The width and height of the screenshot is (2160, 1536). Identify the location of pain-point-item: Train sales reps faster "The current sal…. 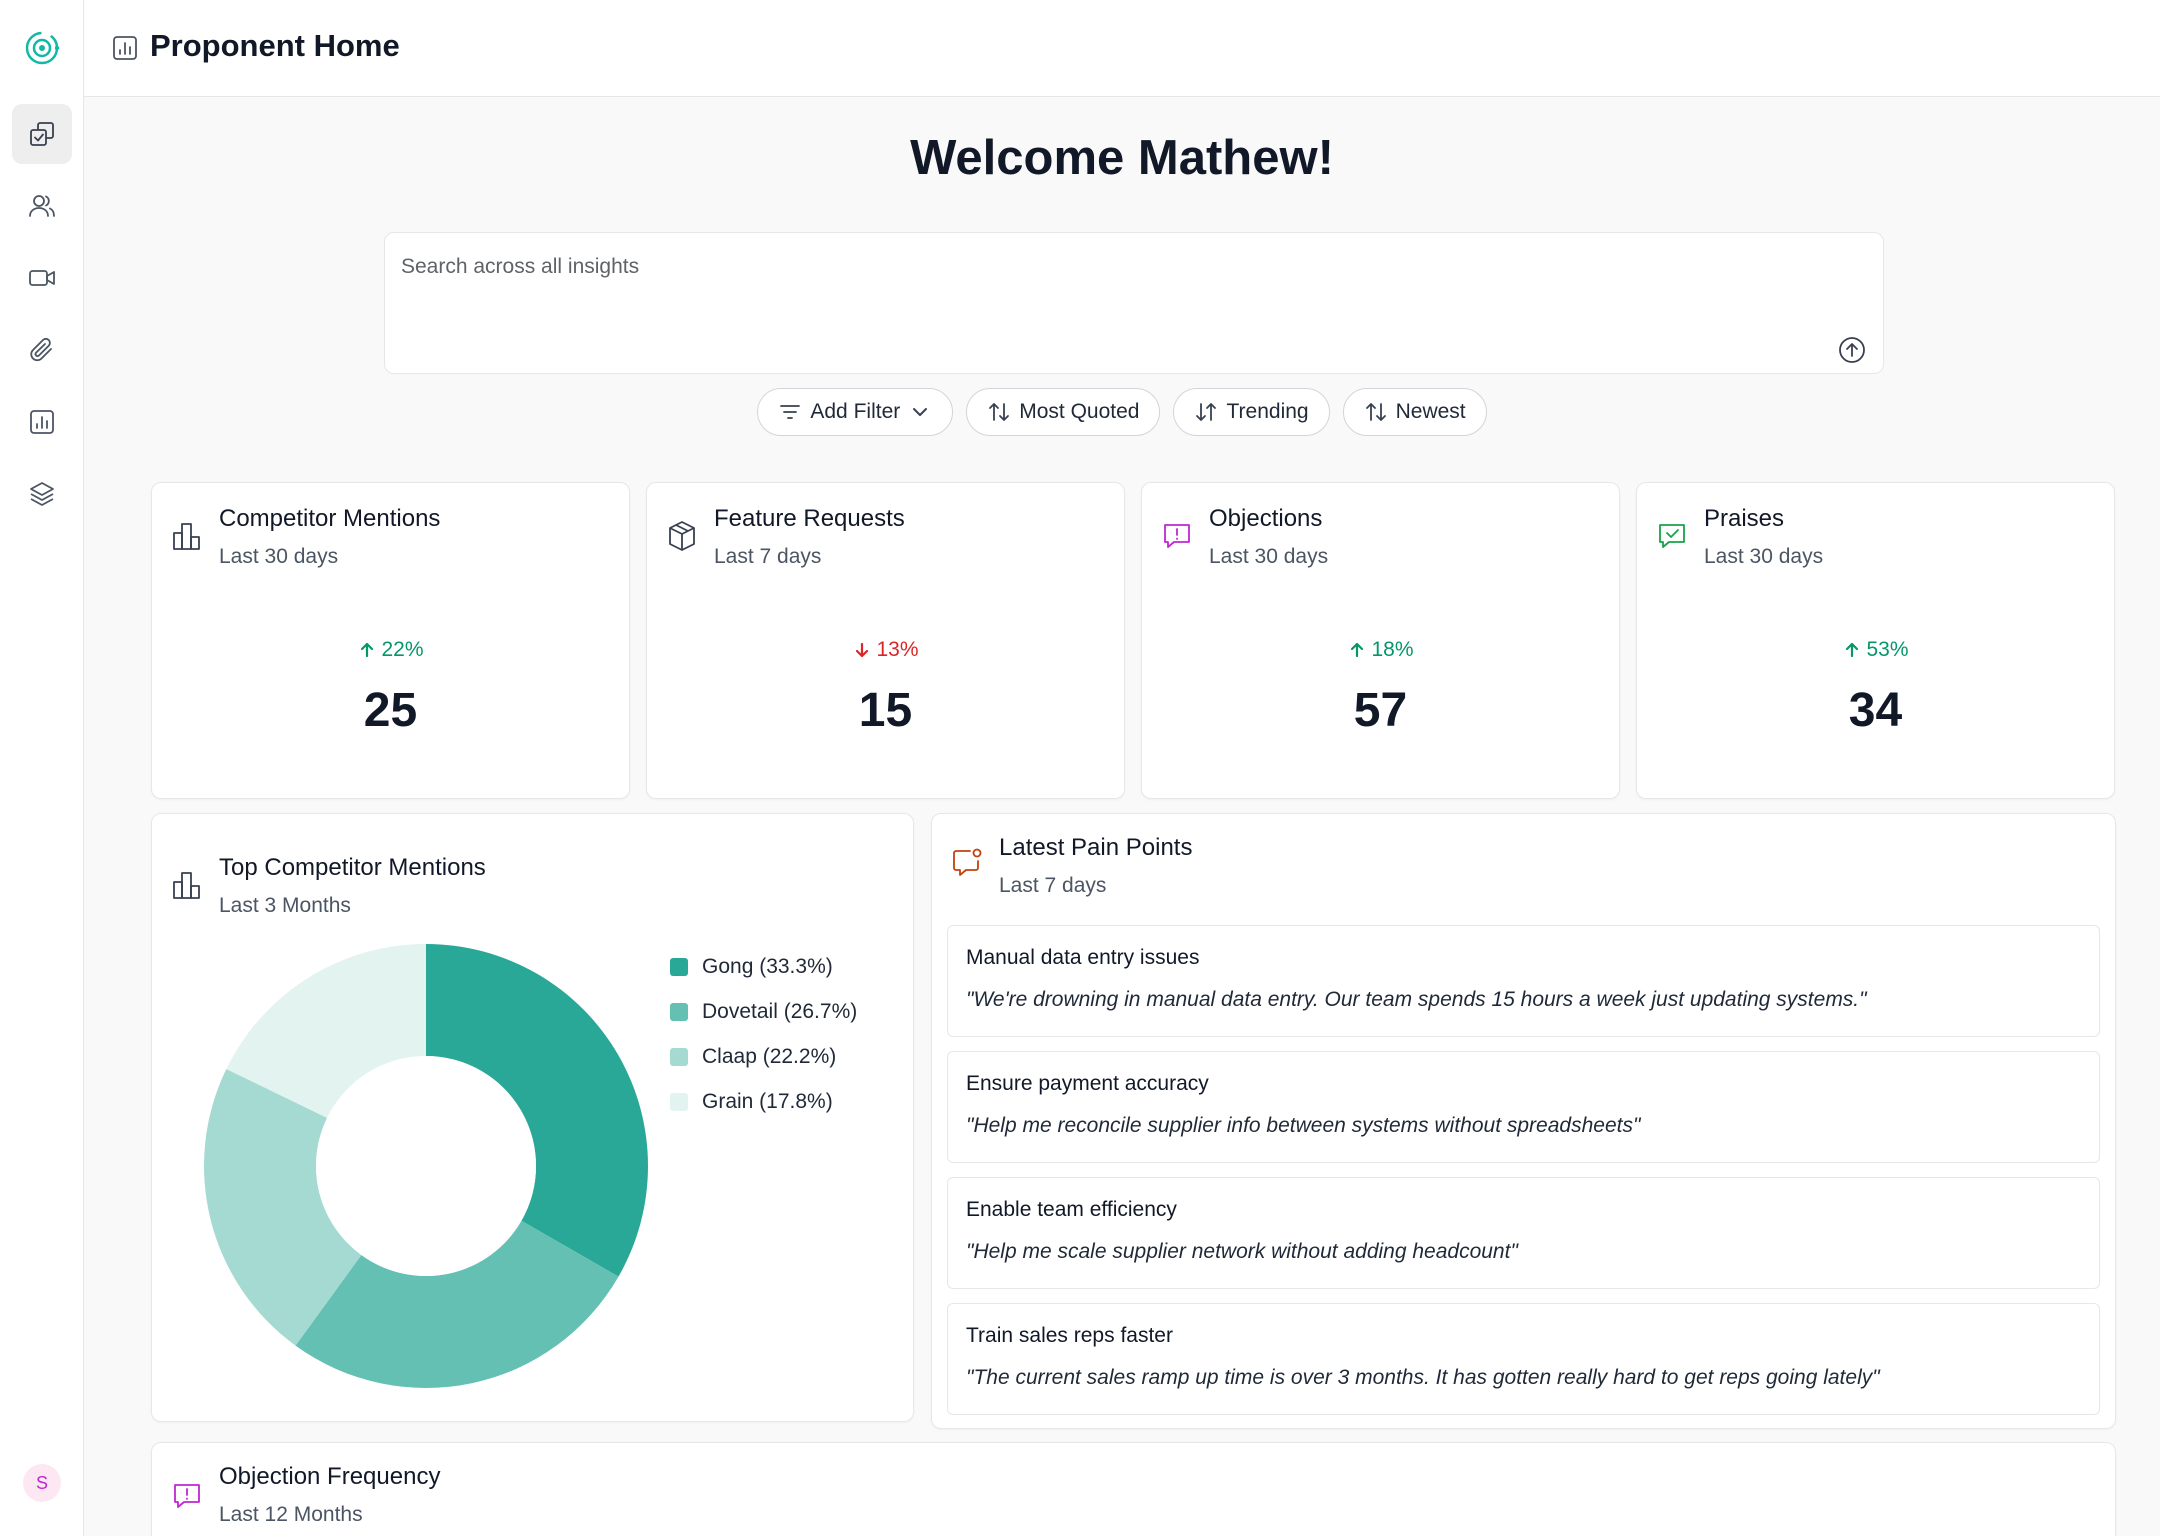
(1523, 1359).